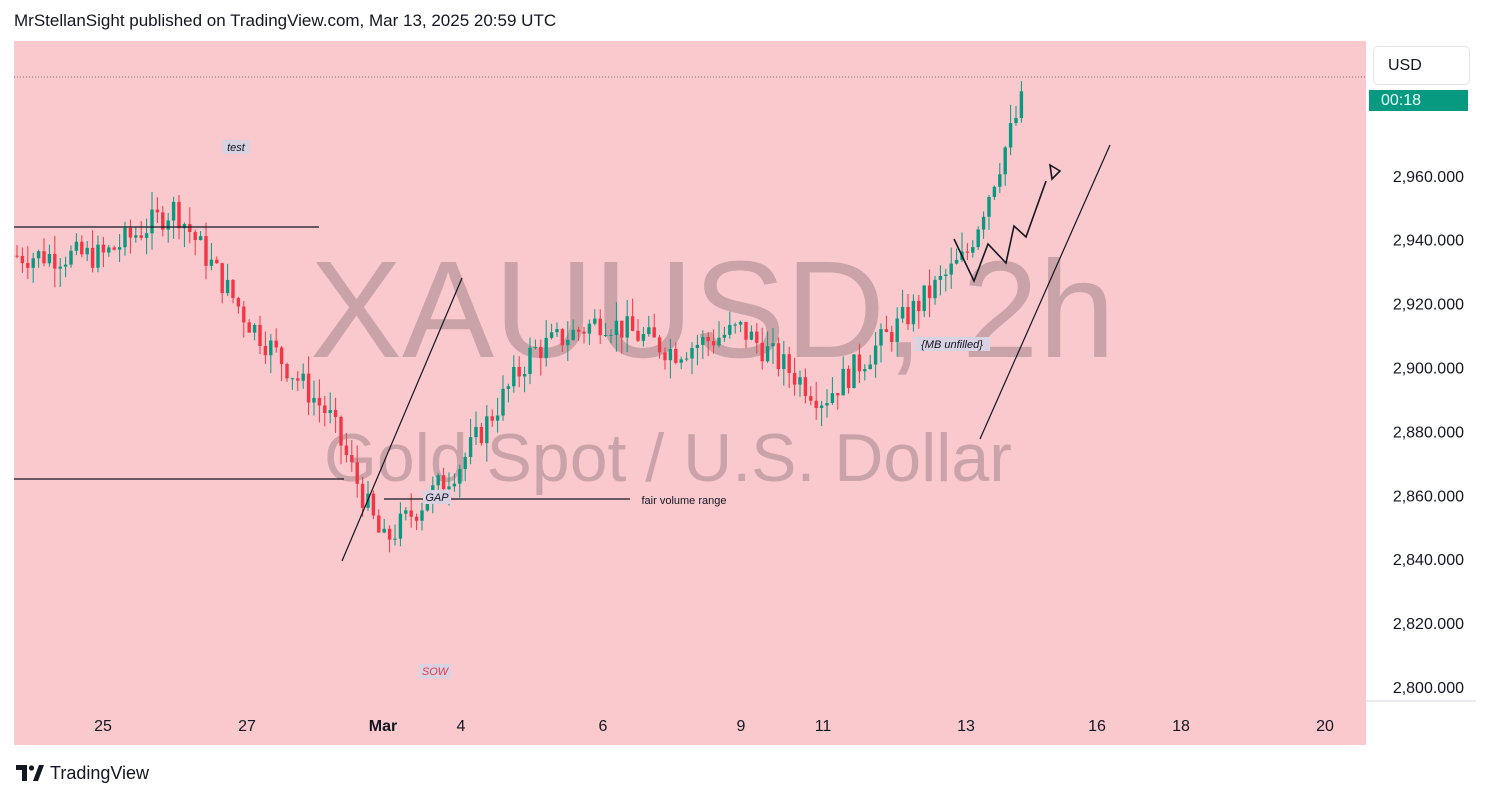 The height and width of the screenshot is (798, 1491). What do you see at coordinates (402, 419) in the screenshot?
I see `trendline-left` at bounding box center [402, 419].